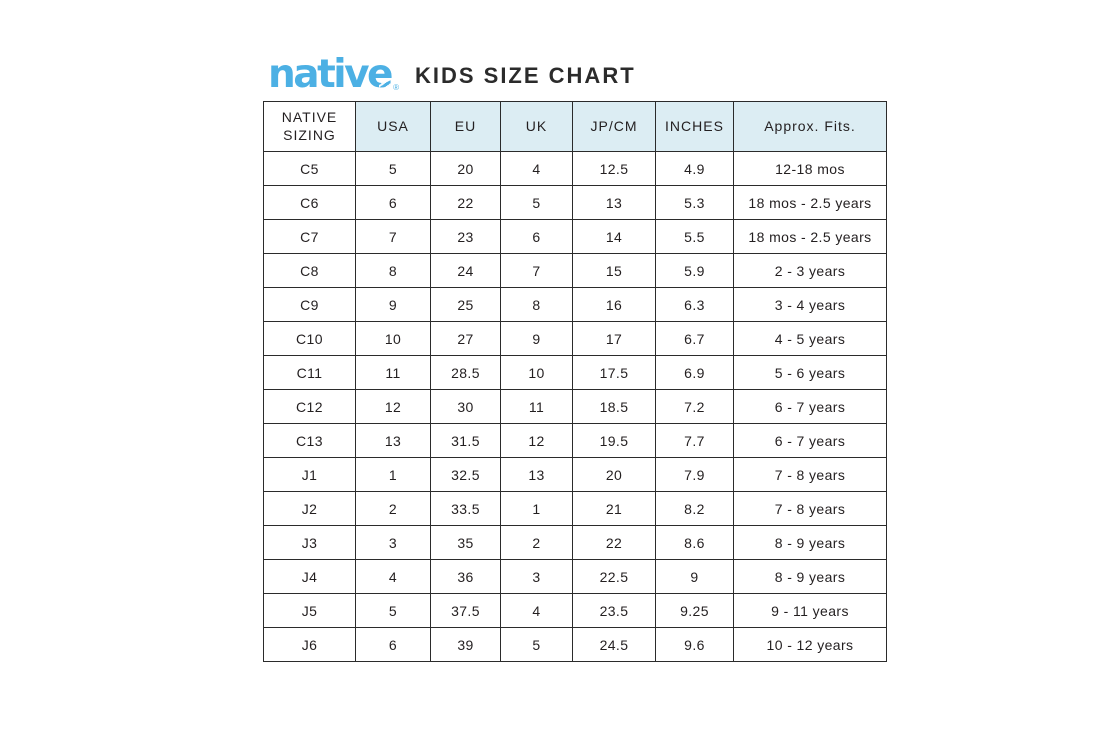 The image size is (1100, 737). What do you see at coordinates (536, 440) in the screenshot?
I see `cell-c13-uk: 12` at bounding box center [536, 440].